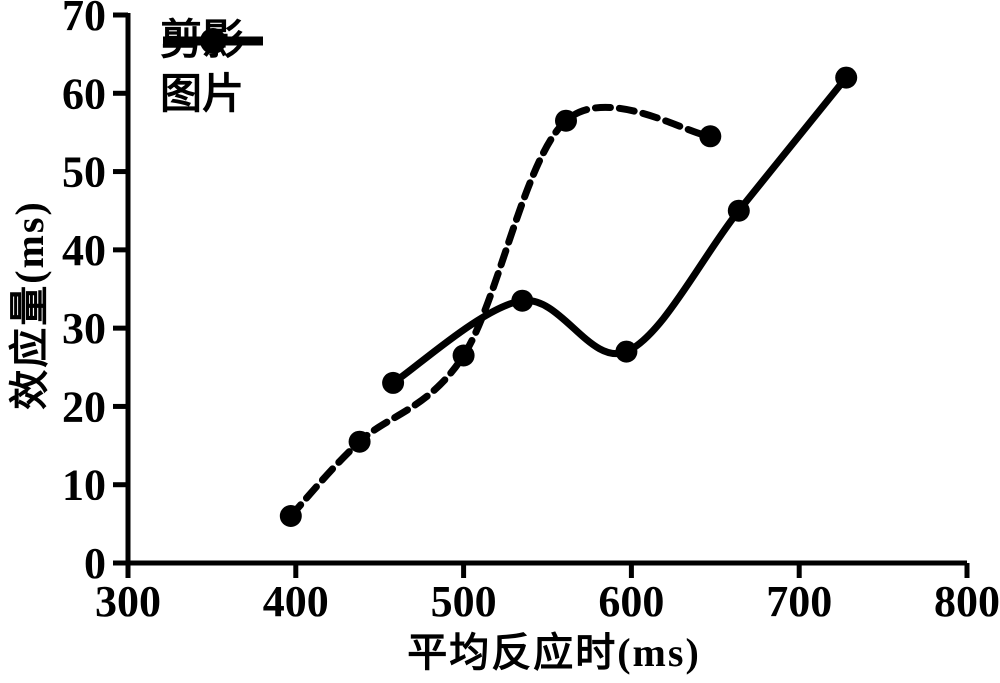 Image resolution: width=1000 pixels, height=683 pixels. What do you see at coordinates (84, 93) in the screenshot?
I see `y-tick-label: 60` at bounding box center [84, 93].